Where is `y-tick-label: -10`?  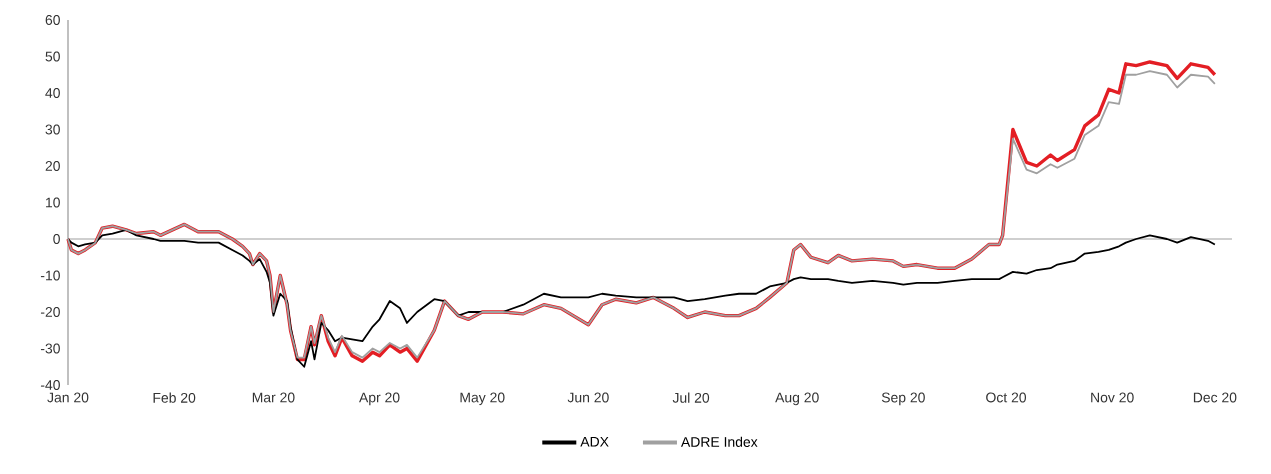
y-tick-label: -10 is located at coordinates (50, 275).